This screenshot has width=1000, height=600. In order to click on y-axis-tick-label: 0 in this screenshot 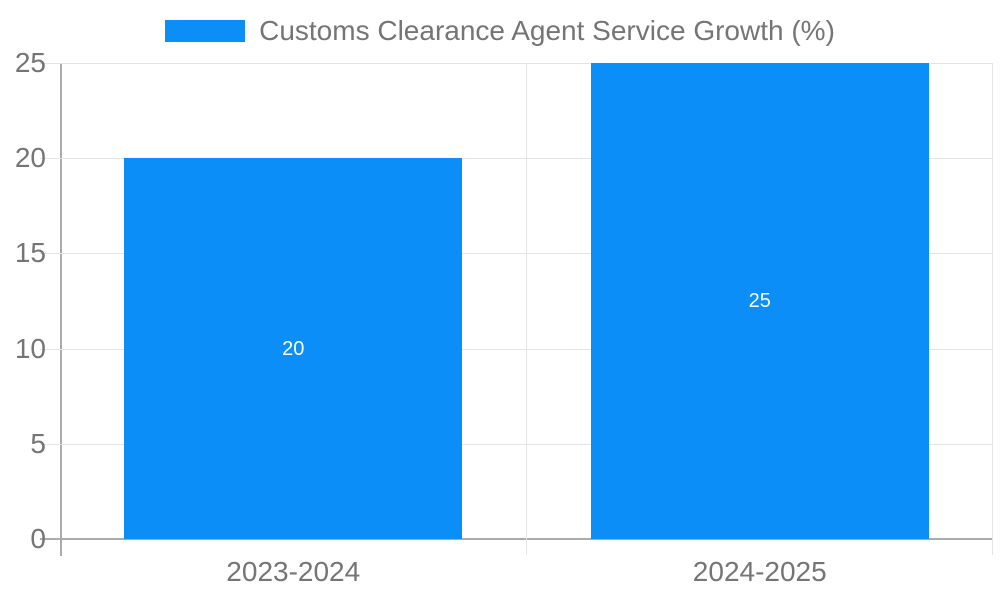, I will do `click(38, 538)`.